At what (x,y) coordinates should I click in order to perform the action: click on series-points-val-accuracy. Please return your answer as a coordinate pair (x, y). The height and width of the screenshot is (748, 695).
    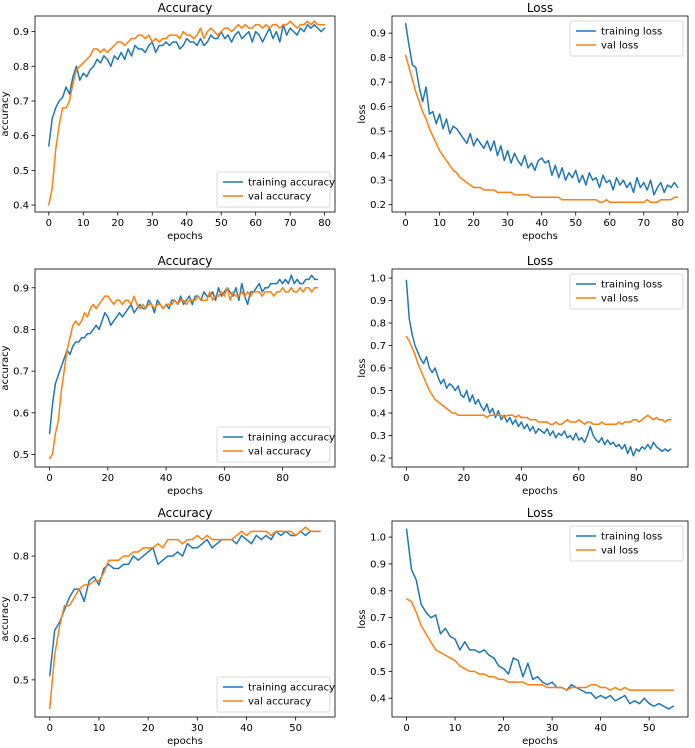
    Looking at the image, I should click on (185, 618).